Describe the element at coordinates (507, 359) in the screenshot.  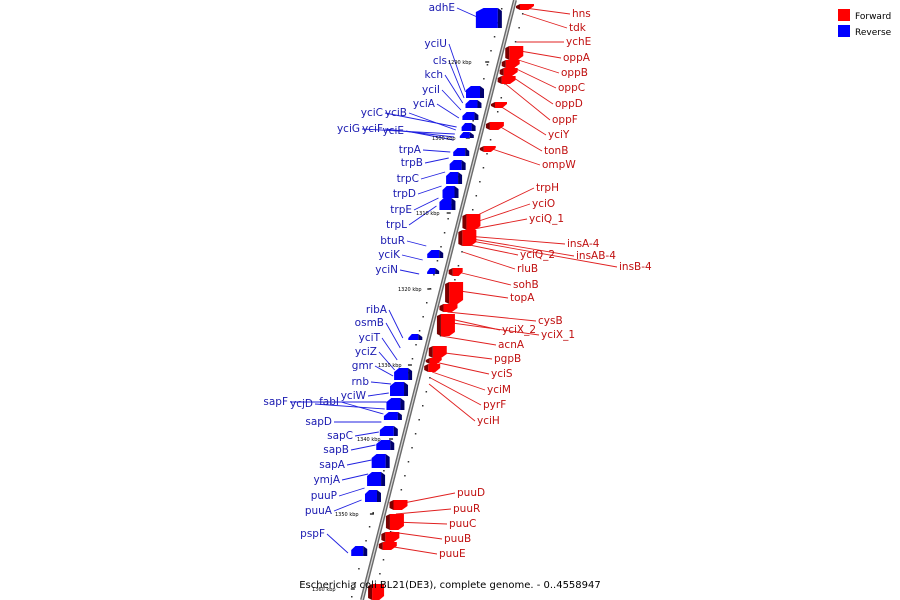
I see `gene-label-pgpb: pgpB` at that location.